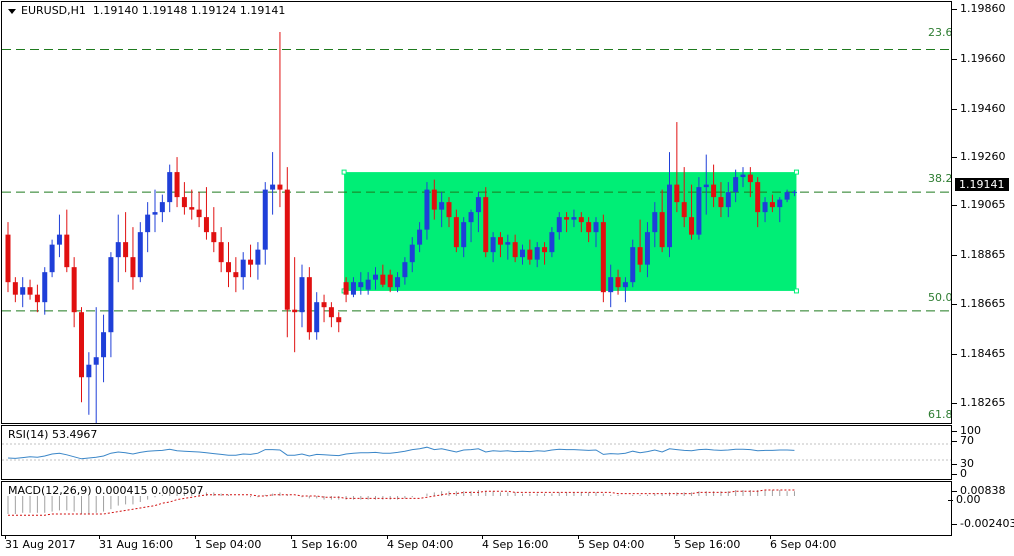 The image size is (1014, 556). I want to click on rsi-chart, so click(476, 452).